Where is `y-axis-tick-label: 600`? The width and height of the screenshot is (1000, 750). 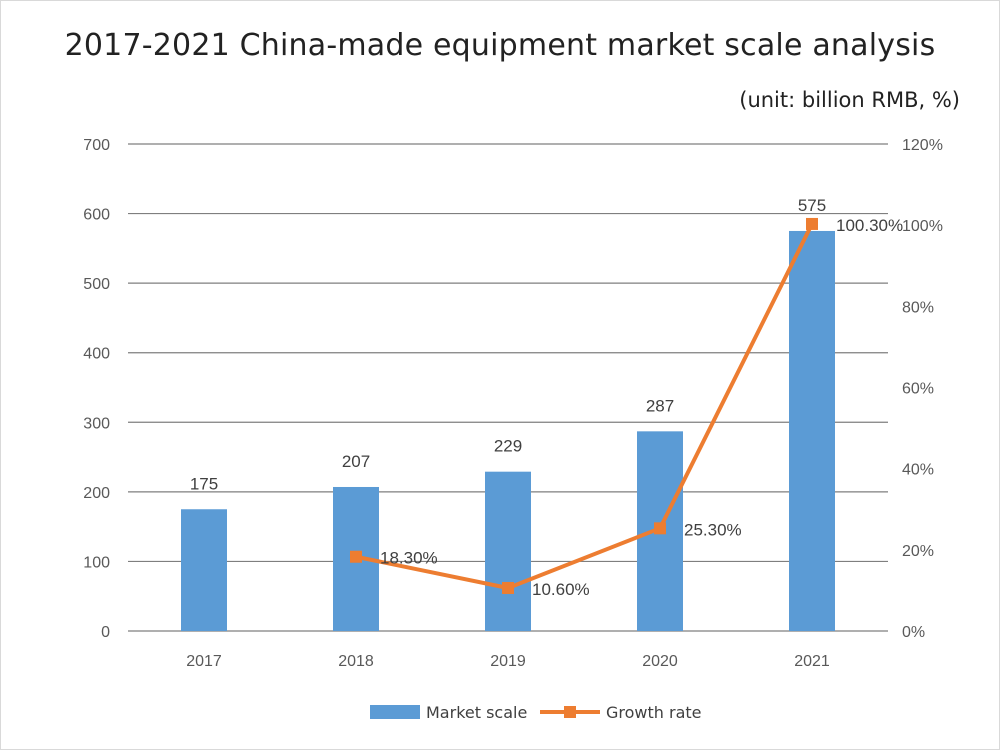 y-axis-tick-label: 600 is located at coordinates (96, 215).